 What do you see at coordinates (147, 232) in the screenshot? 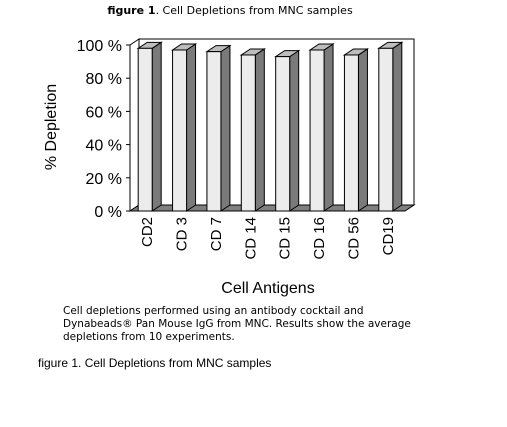
I see `x-tick-label: CD2` at bounding box center [147, 232].